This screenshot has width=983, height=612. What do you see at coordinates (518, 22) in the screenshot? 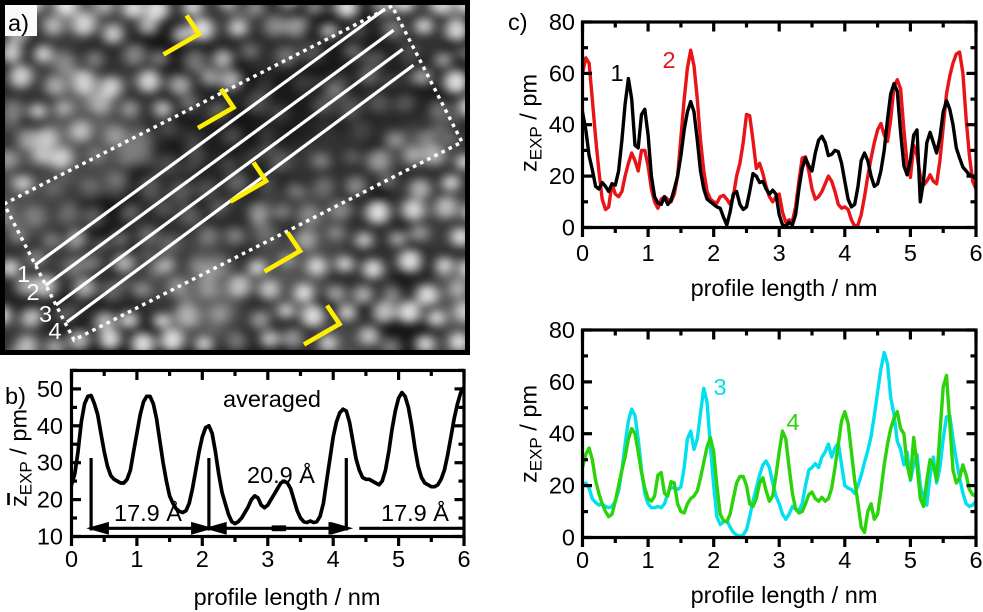
I see `svg-text: c)` at bounding box center [518, 22].